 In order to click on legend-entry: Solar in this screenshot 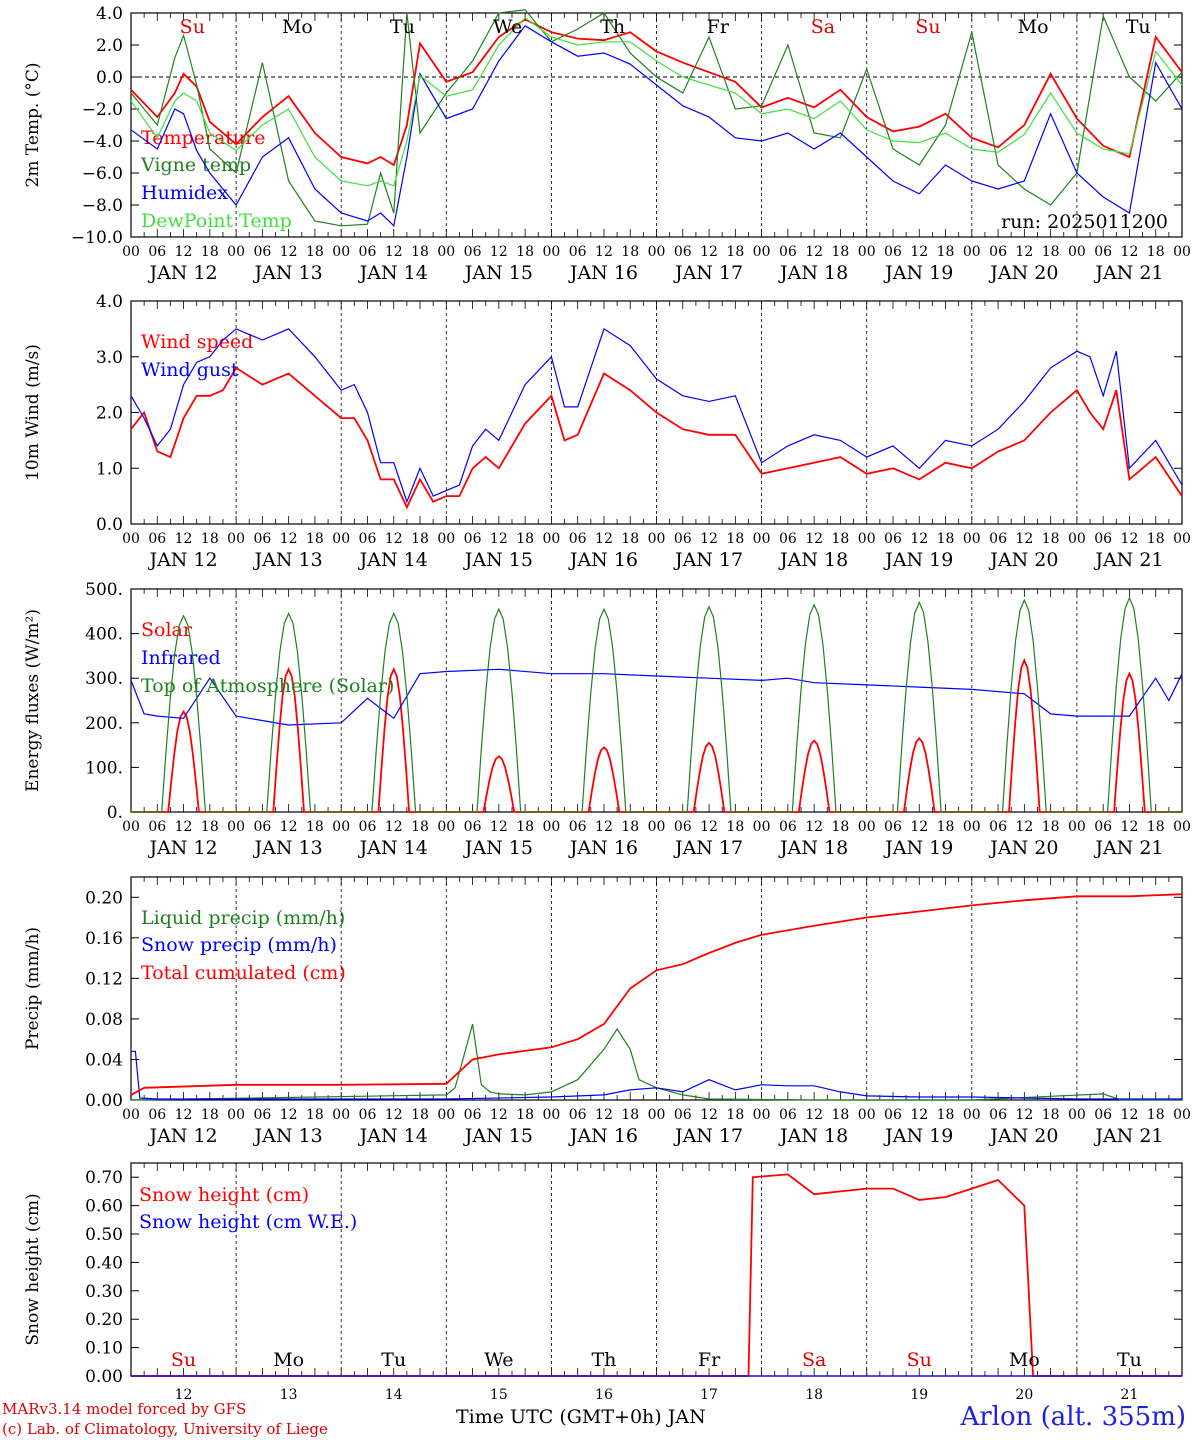, I will do `click(167, 630)`.